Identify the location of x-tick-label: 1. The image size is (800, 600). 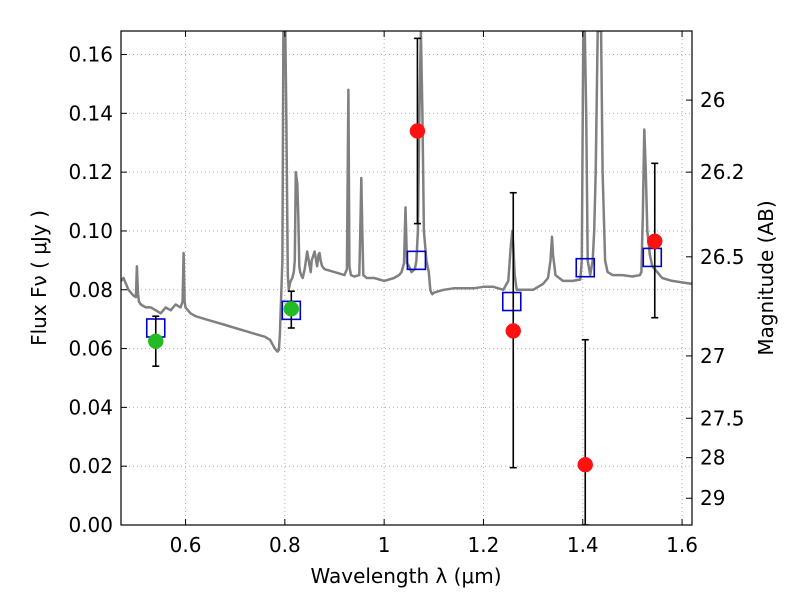
(384, 545).